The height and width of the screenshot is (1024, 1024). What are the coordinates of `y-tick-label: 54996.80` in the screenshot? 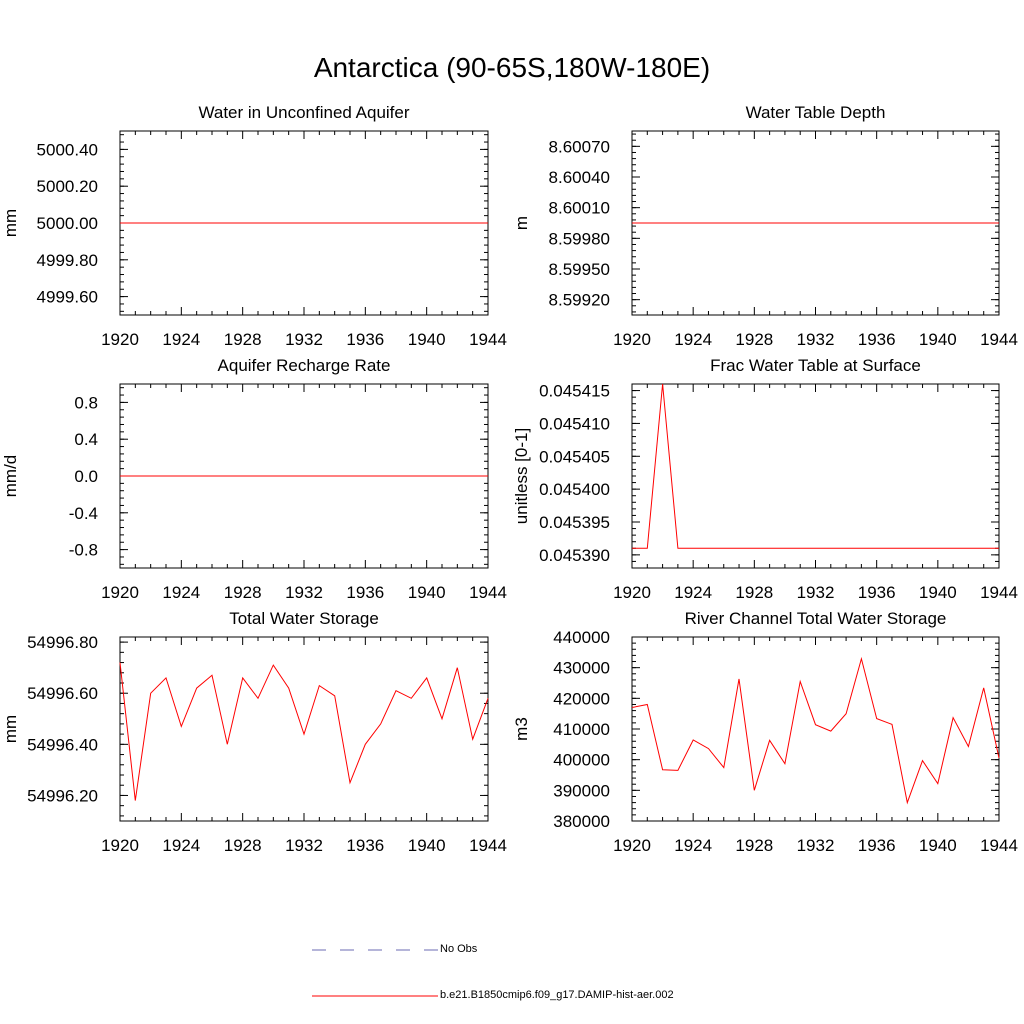 It's located at (62, 642).